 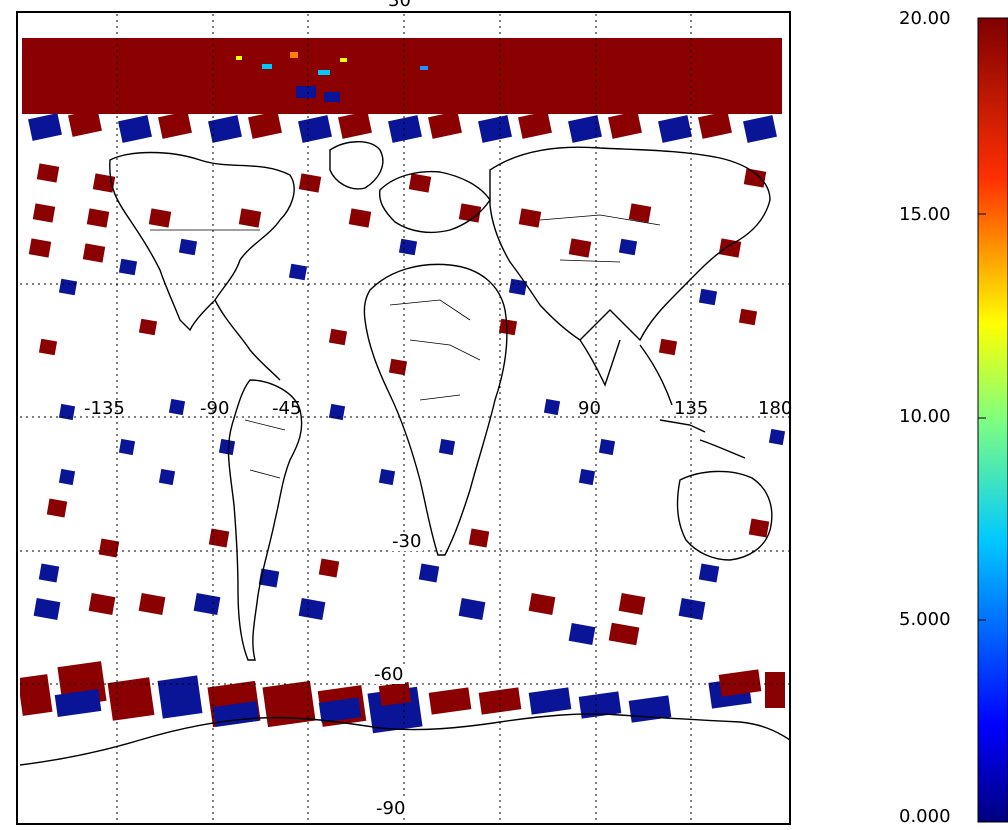 What do you see at coordinates (391, 808) in the screenshot?
I see `lat-label-minus90: -90` at bounding box center [391, 808].